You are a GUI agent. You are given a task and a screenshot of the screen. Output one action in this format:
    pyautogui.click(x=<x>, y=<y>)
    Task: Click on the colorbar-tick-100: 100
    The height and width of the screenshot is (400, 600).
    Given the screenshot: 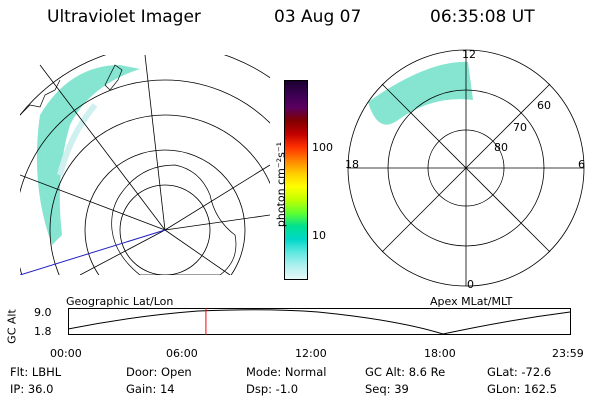 What is the action you would take?
    pyautogui.click(x=322, y=147)
    